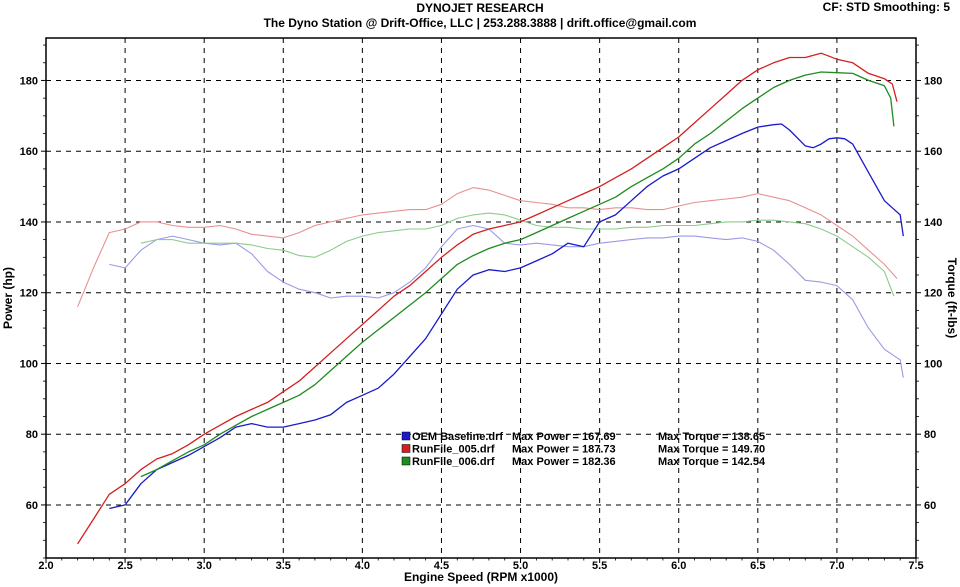 The height and width of the screenshot is (587, 960). I want to click on x-tick-label: 6.5, so click(757, 566).